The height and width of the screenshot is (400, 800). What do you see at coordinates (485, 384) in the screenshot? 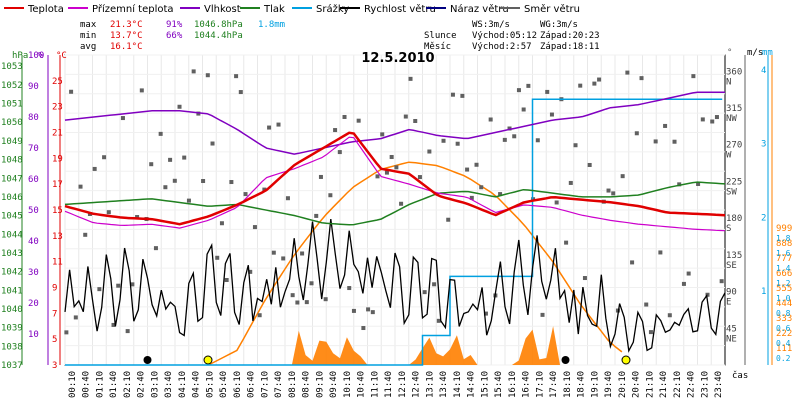
I see `time-tick-label: 15:10` at bounding box center [485, 384].